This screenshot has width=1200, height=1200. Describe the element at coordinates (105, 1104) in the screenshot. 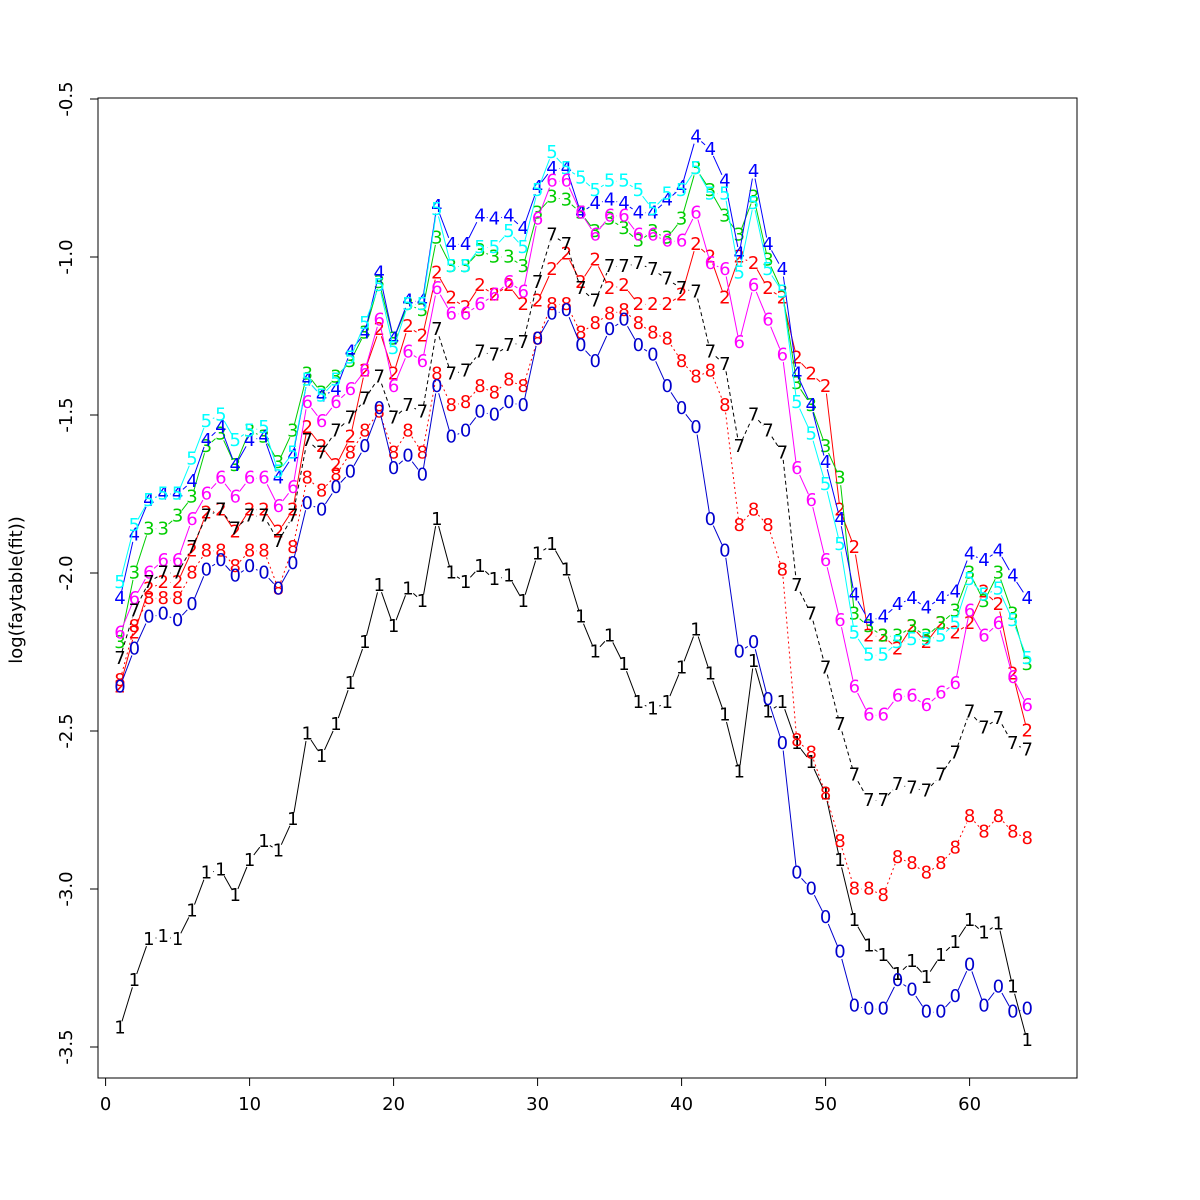

I see `x-tick-label: 0` at that location.